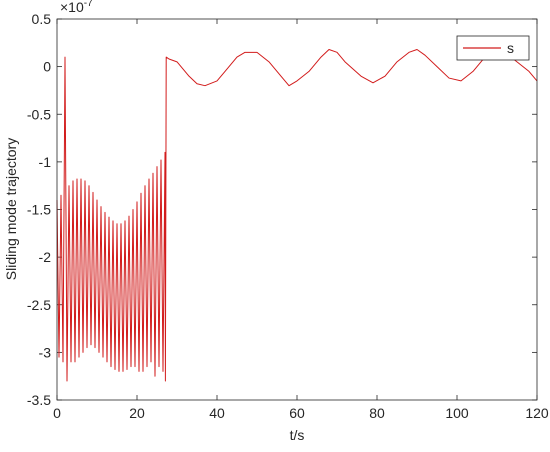 Image resolution: width=550 pixels, height=452 pixels. I want to click on y-tick-label: -1.5, so click(39, 210).